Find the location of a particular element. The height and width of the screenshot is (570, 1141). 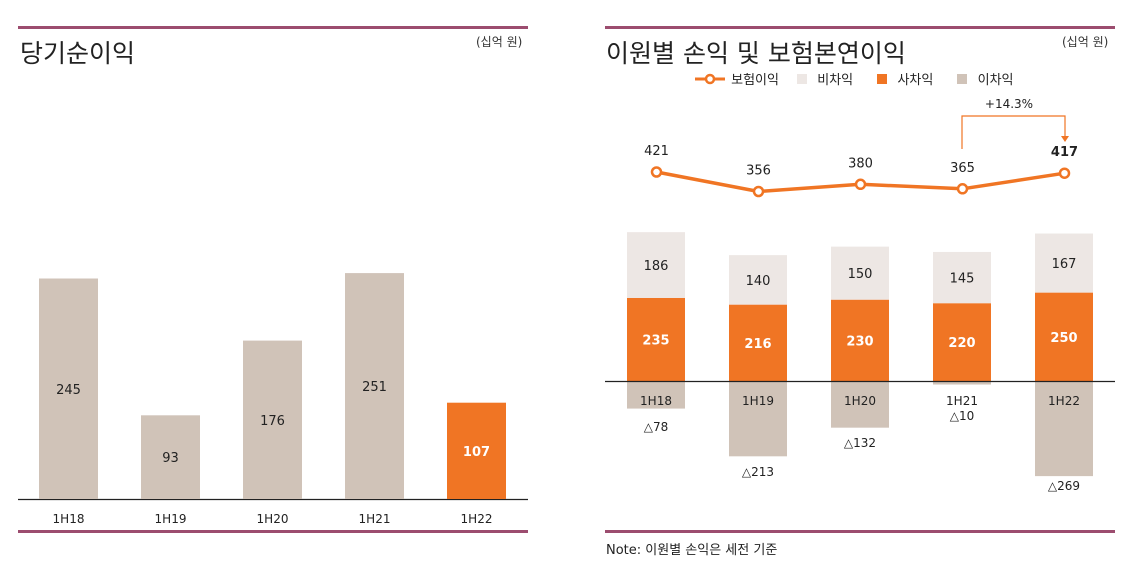

orange-bar-value: 216 is located at coordinates (757, 344).